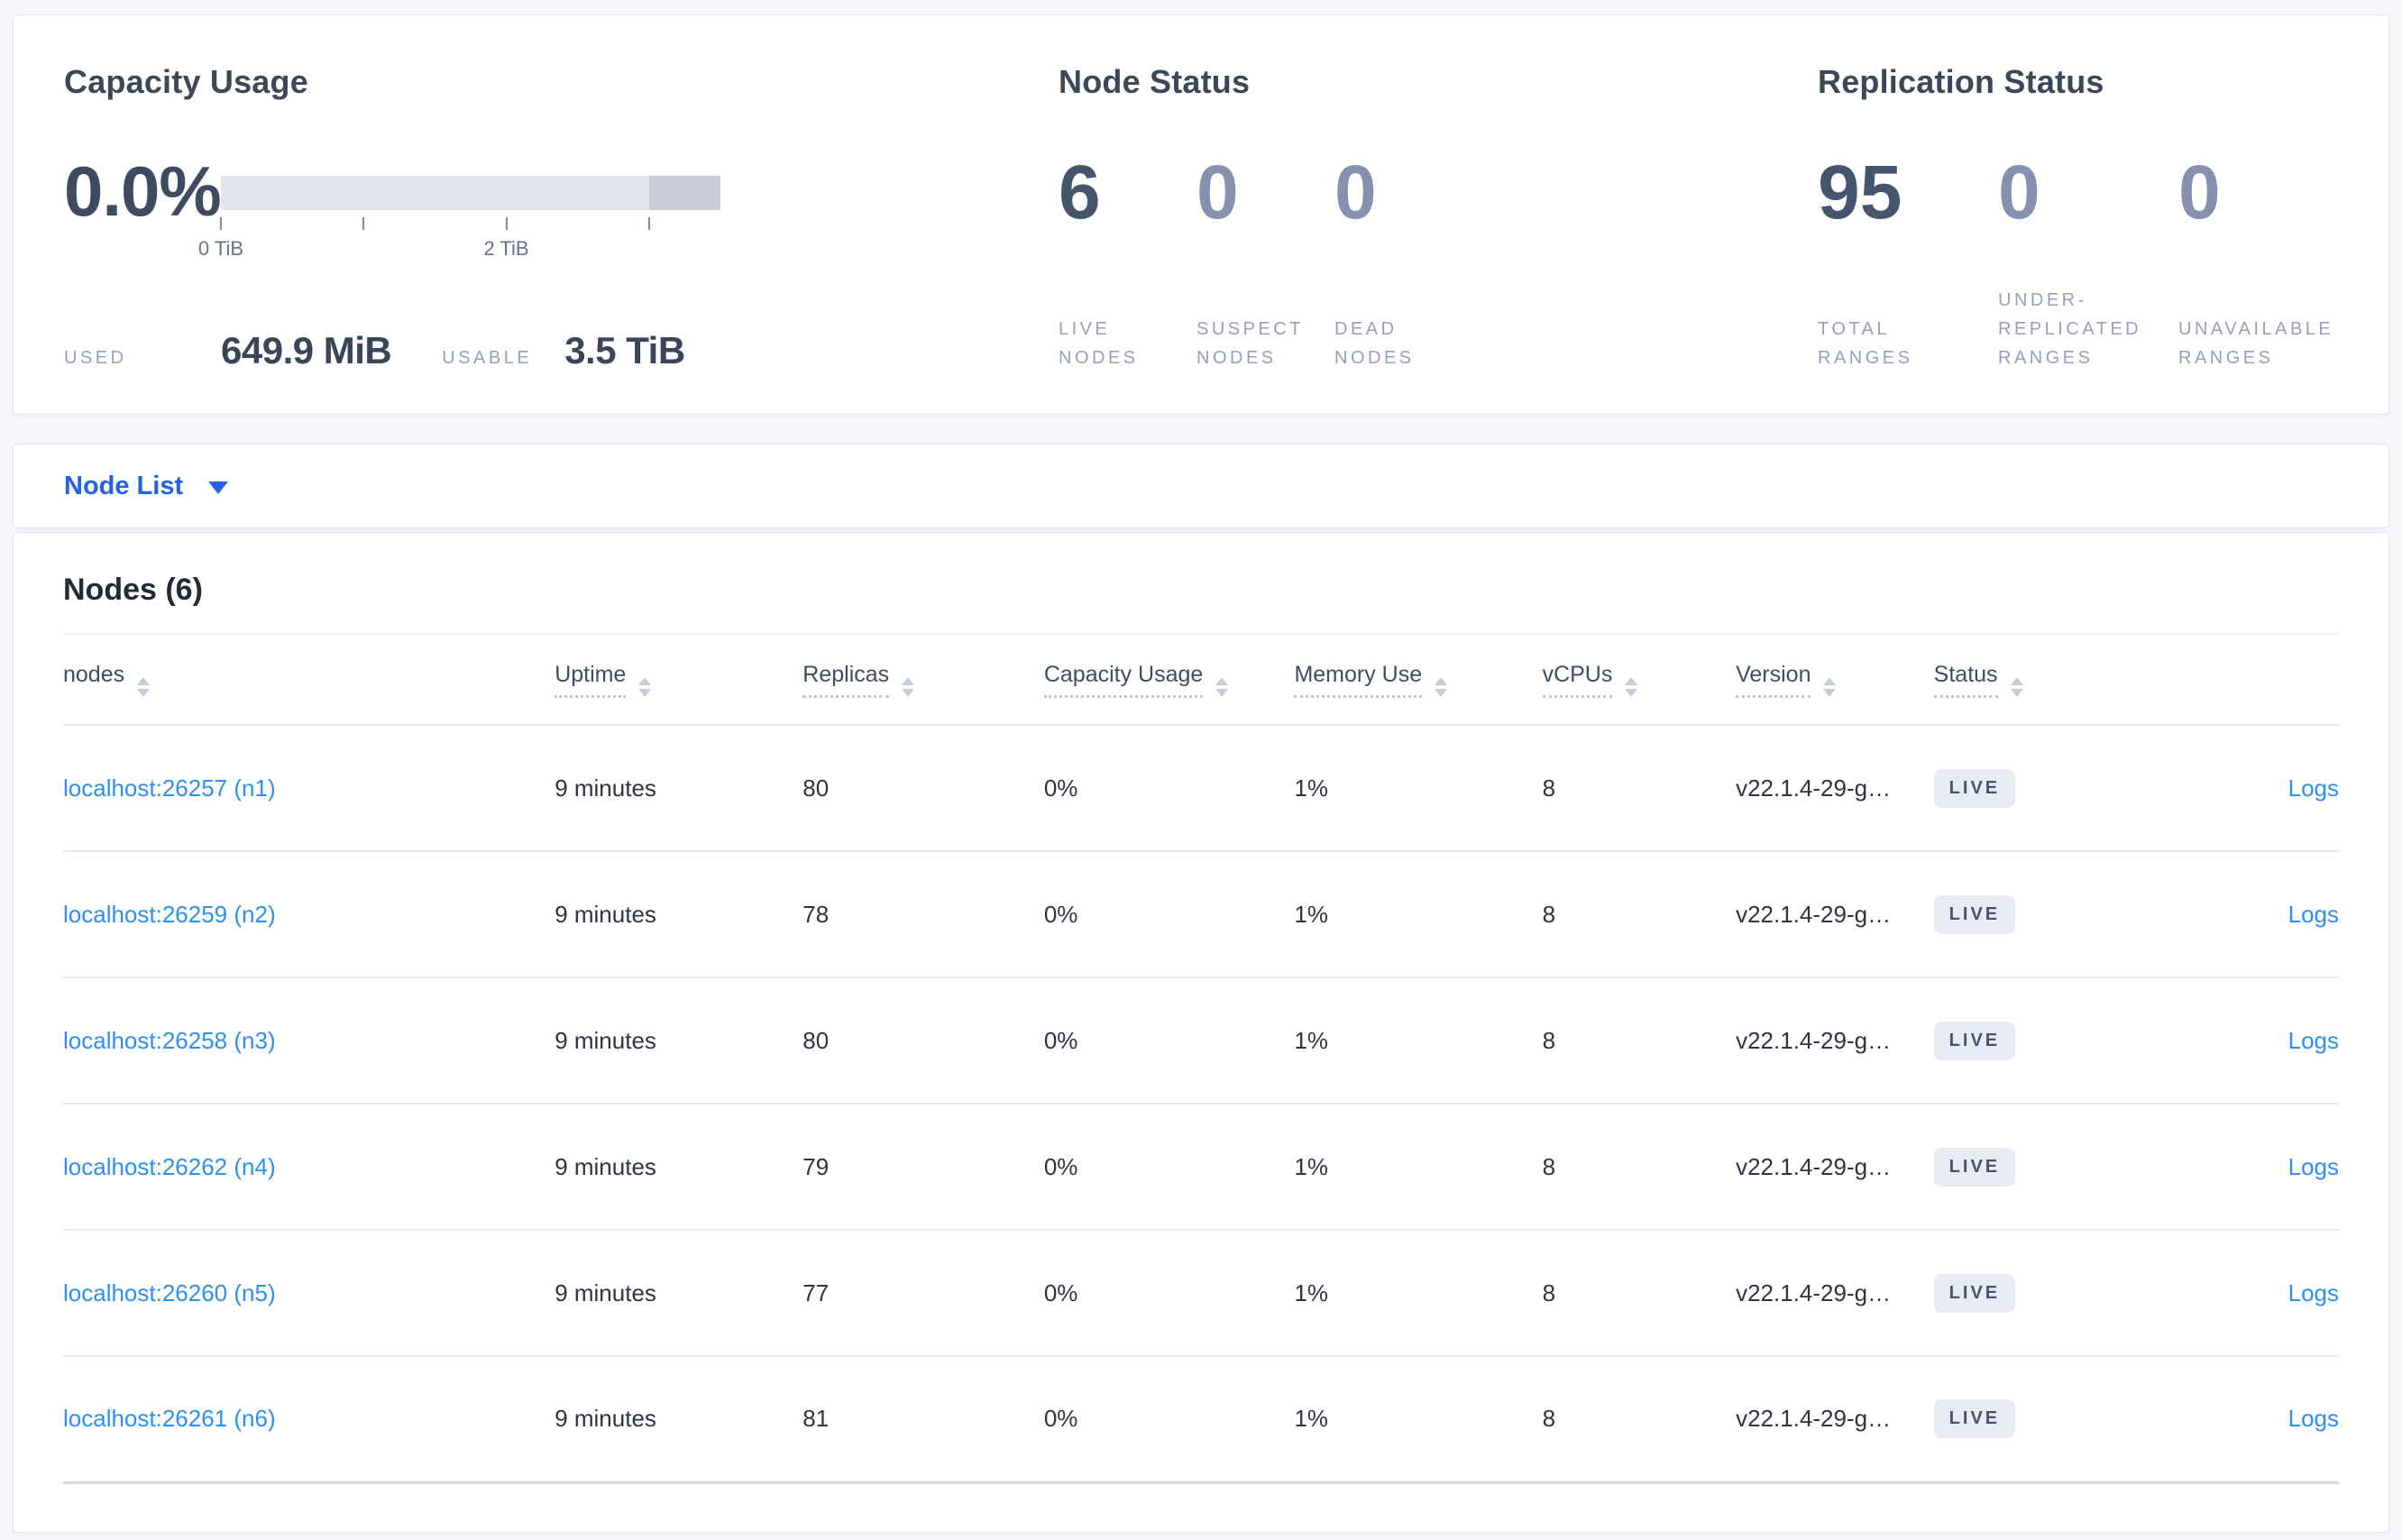 The width and height of the screenshot is (2402, 1540). I want to click on capacity-usage-title: Capacity Usage, so click(186, 81).